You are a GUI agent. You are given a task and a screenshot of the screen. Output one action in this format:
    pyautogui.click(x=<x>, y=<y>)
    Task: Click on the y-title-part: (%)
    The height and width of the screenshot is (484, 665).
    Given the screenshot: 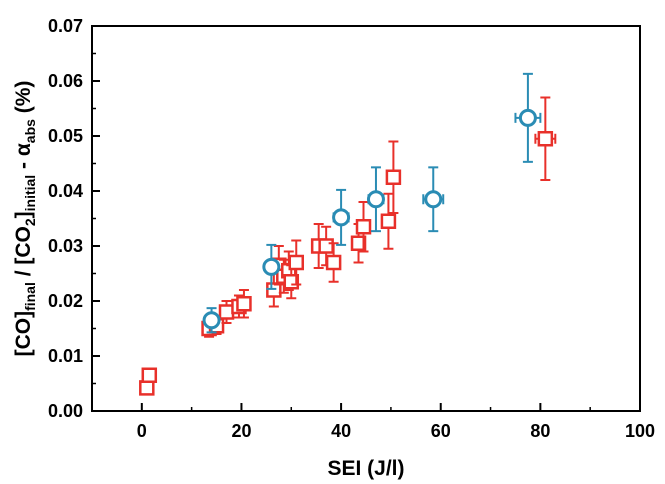 What is the action you would take?
    pyautogui.click(x=23, y=100)
    